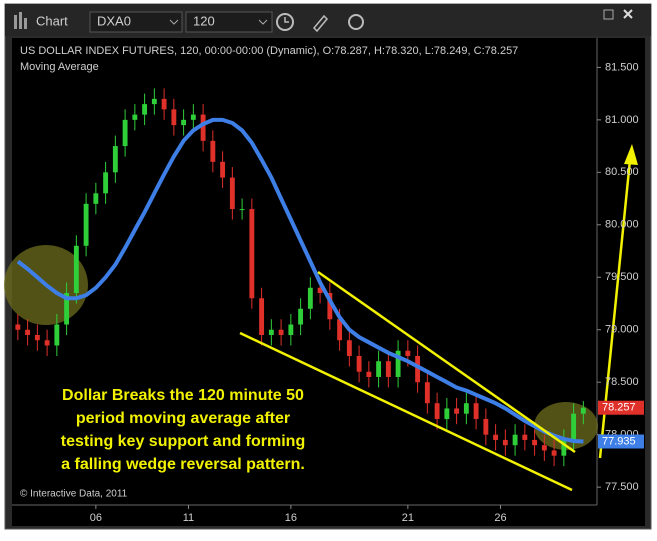 The height and width of the screenshot is (541, 657). Describe the element at coordinates (229, 22) in the screenshot. I see `interval-box` at that location.